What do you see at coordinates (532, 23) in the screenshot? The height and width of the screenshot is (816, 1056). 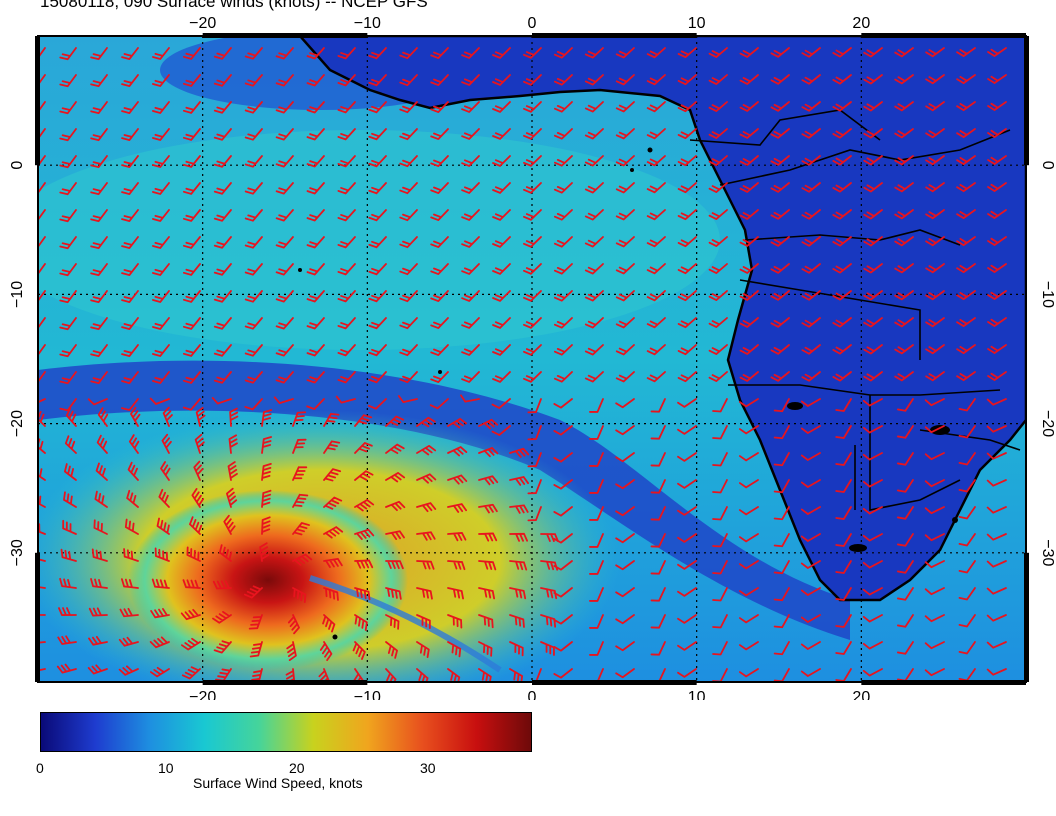 I see `lon-tick-label-top: 0` at bounding box center [532, 23].